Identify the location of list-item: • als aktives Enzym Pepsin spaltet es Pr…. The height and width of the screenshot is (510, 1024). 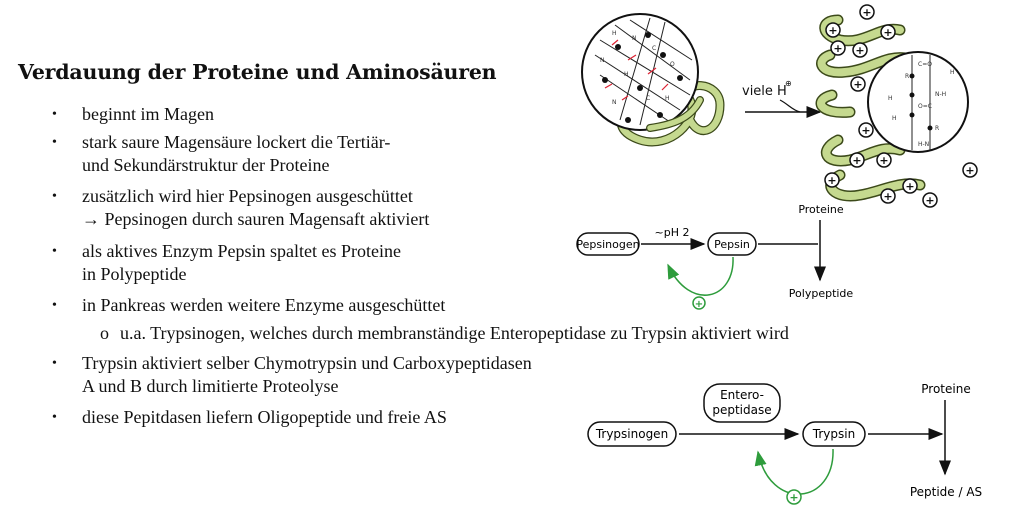
(226, 263).